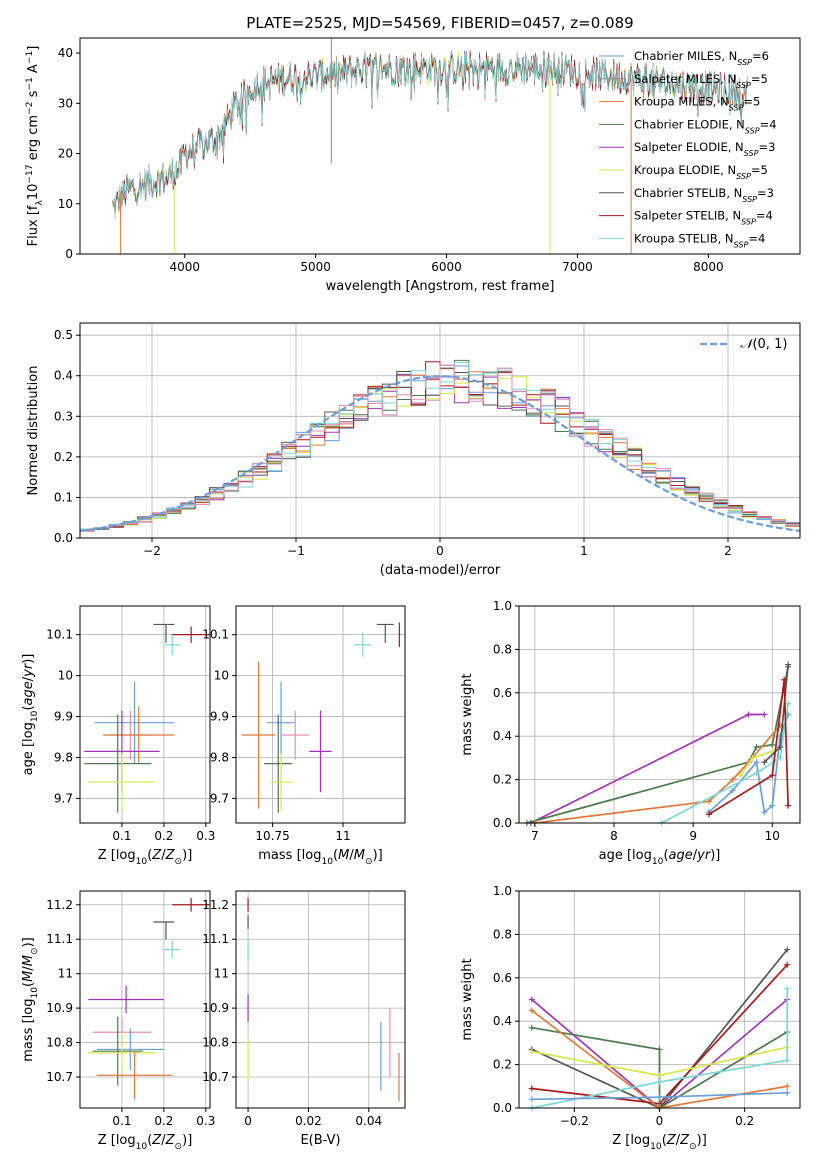 Image resolution: width=819 pixels, height=1170 pixels. What do you see at coordinates (184, 267) in the screenshot?
I see `x-tick-label: 4000` at bounding box center [184, 267].